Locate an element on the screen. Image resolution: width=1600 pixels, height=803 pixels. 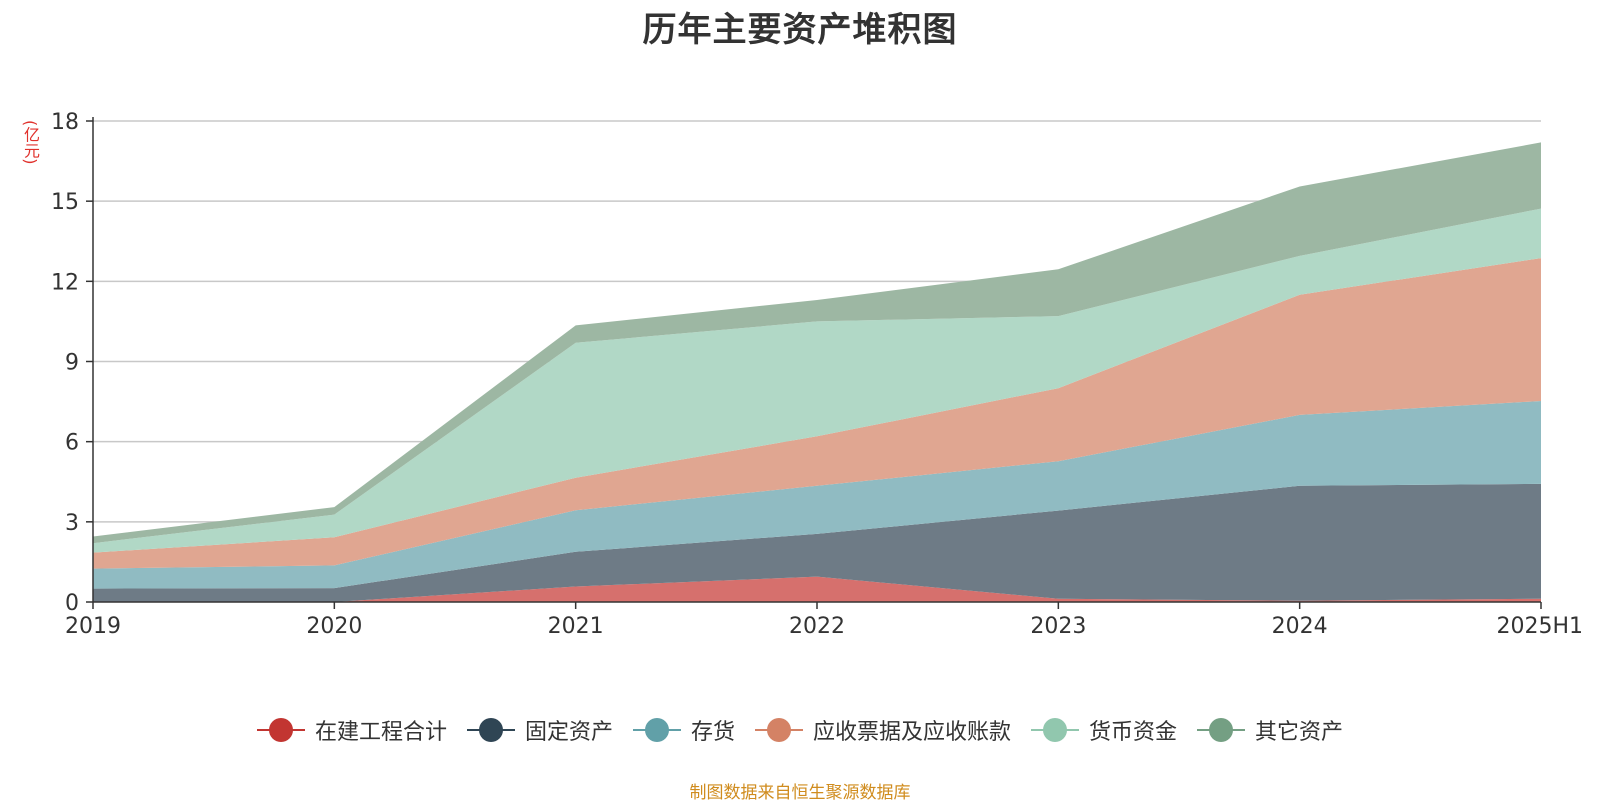
x-tick-label: 2021 is located at coordinates (576, 626).